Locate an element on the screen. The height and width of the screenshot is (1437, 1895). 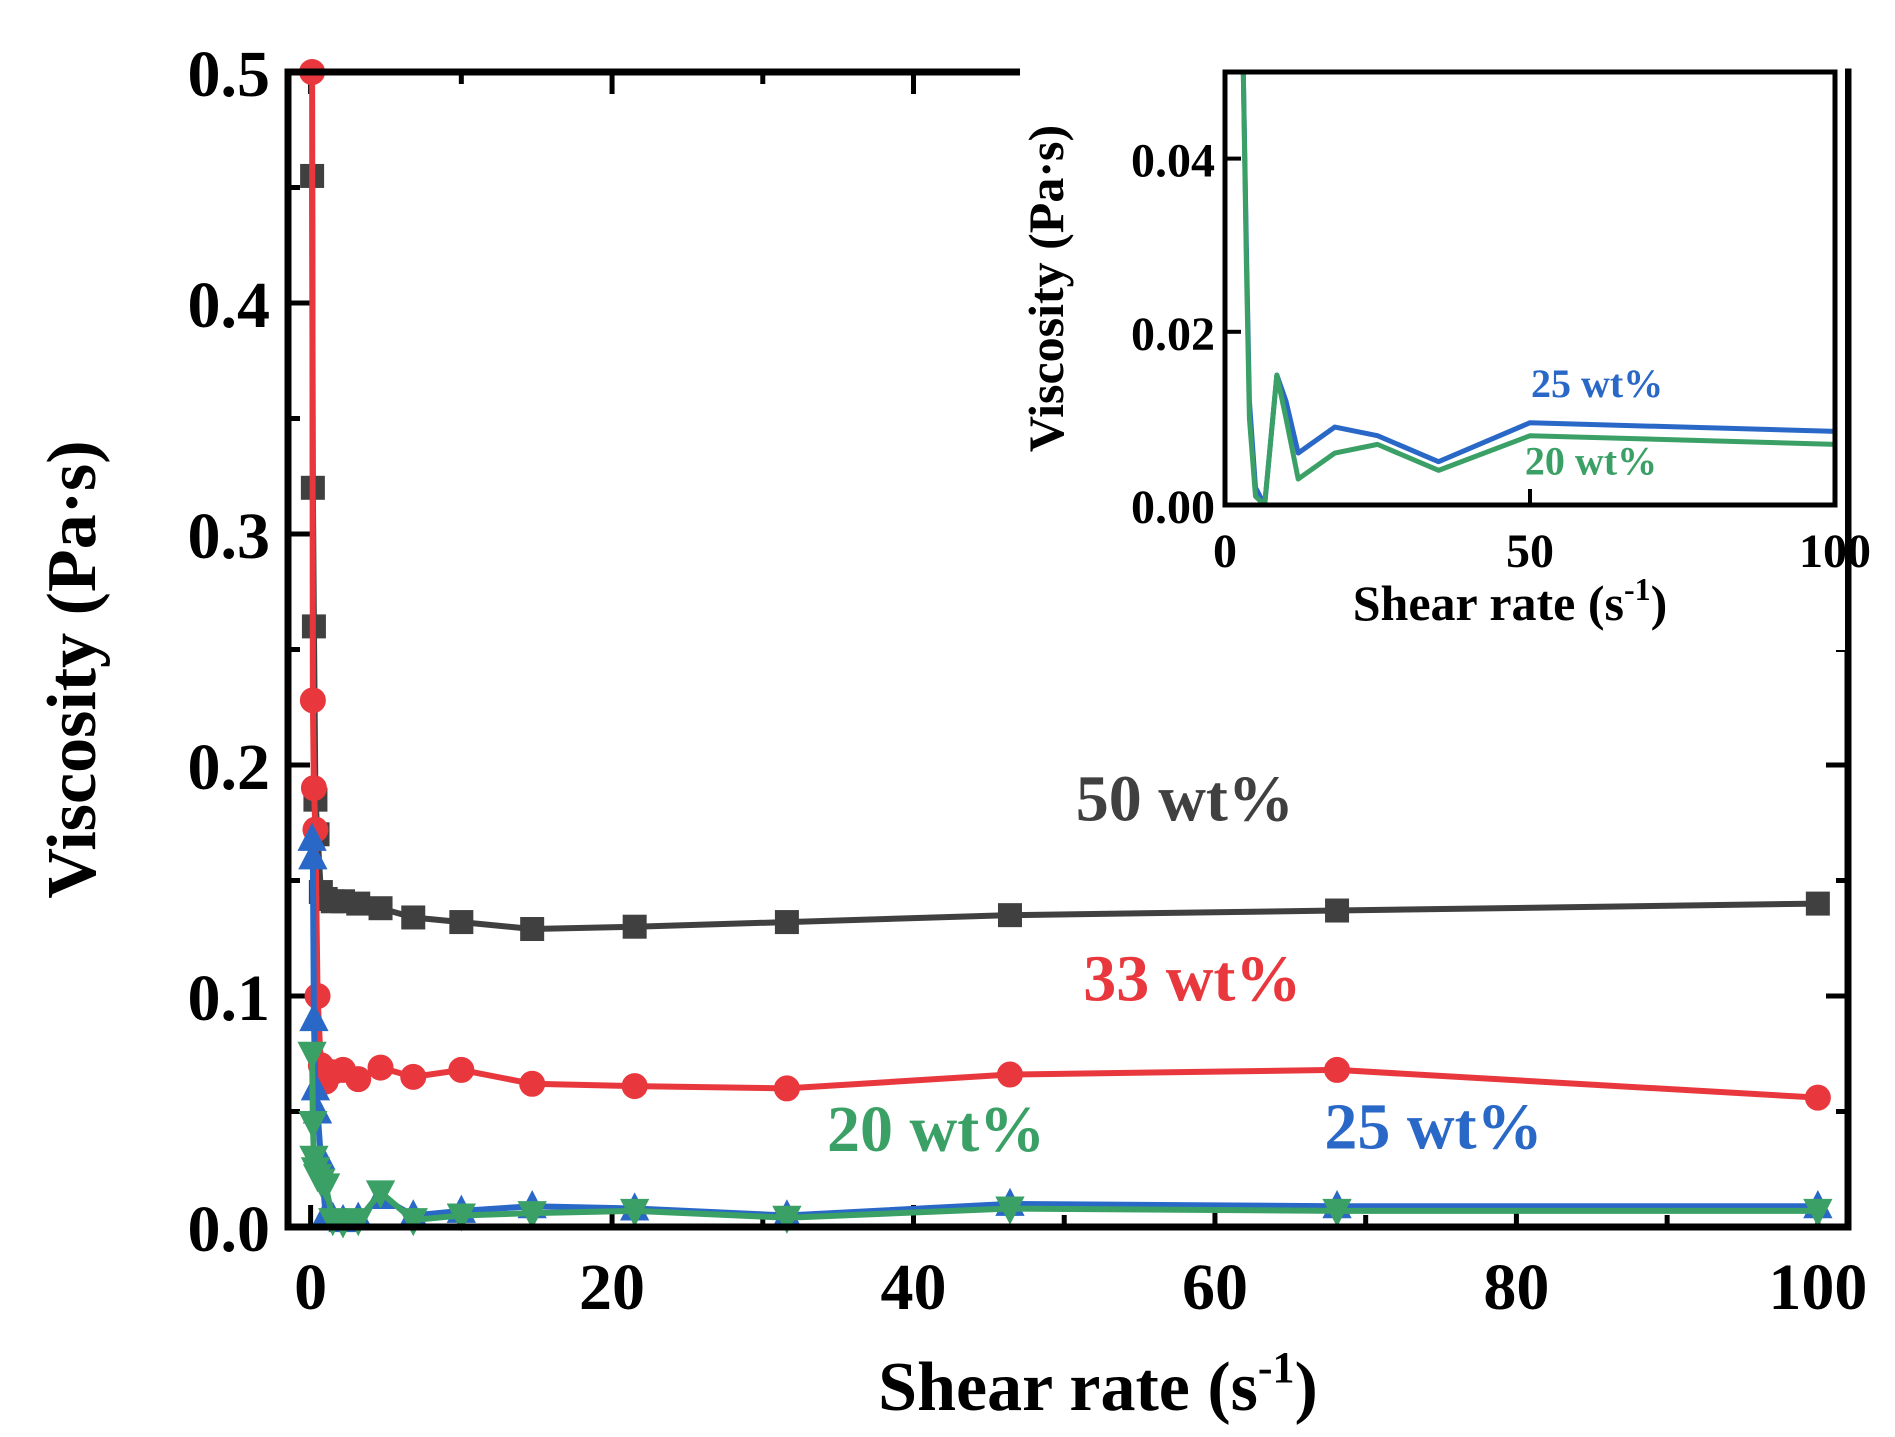
inset-x-axis-title: Shear rate (s-1) is located at coordinates (1510, 601).